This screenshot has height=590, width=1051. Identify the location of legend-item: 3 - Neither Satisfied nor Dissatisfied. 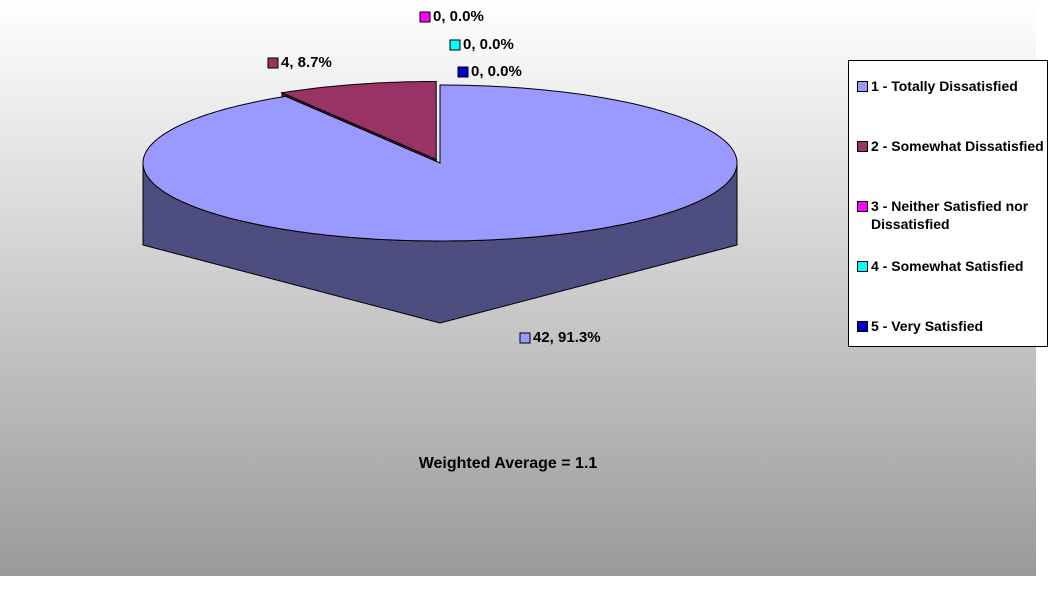
(952, 215).